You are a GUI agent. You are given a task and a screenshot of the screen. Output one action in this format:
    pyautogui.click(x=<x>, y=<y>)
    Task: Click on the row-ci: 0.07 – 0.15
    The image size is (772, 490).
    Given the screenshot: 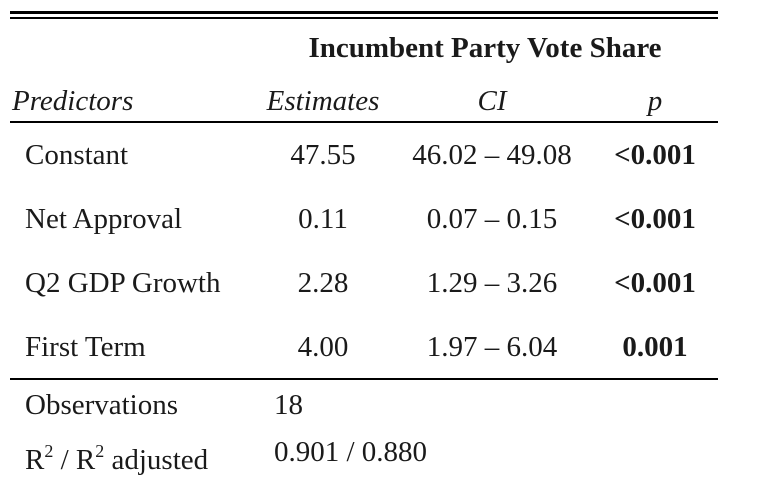 What is the action you would take?
    pyautogui.click(x=492, y=219)
    